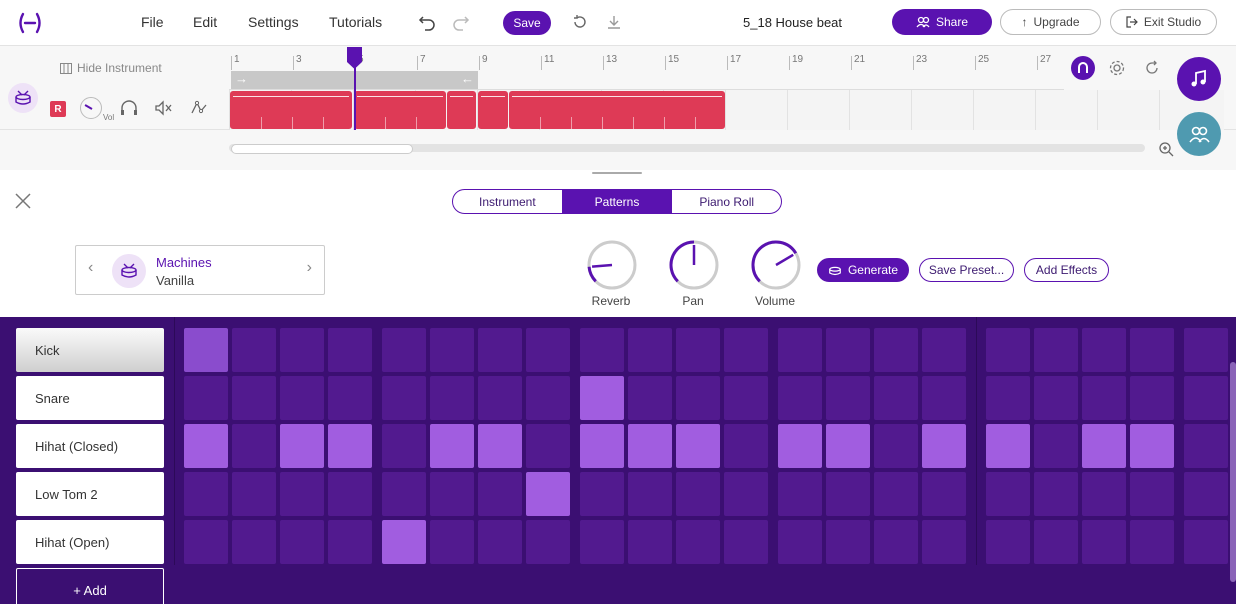 This screenshot has height=612, width=1236. What do you see at coordinates (1050, 22) in the screenshot?
I see `upgrade-button: ↑ Upgrade` at bounding box center [1050, 22].